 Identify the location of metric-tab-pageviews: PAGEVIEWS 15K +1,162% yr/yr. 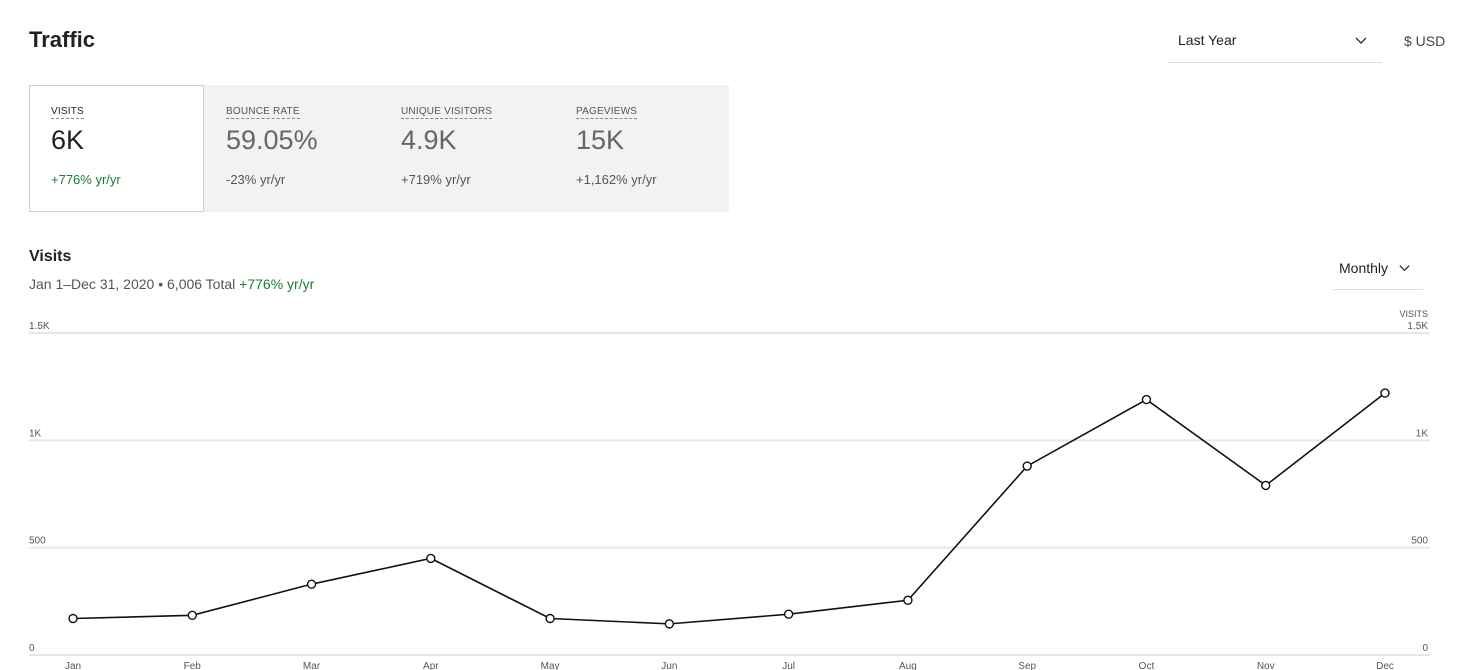
(641, 148).